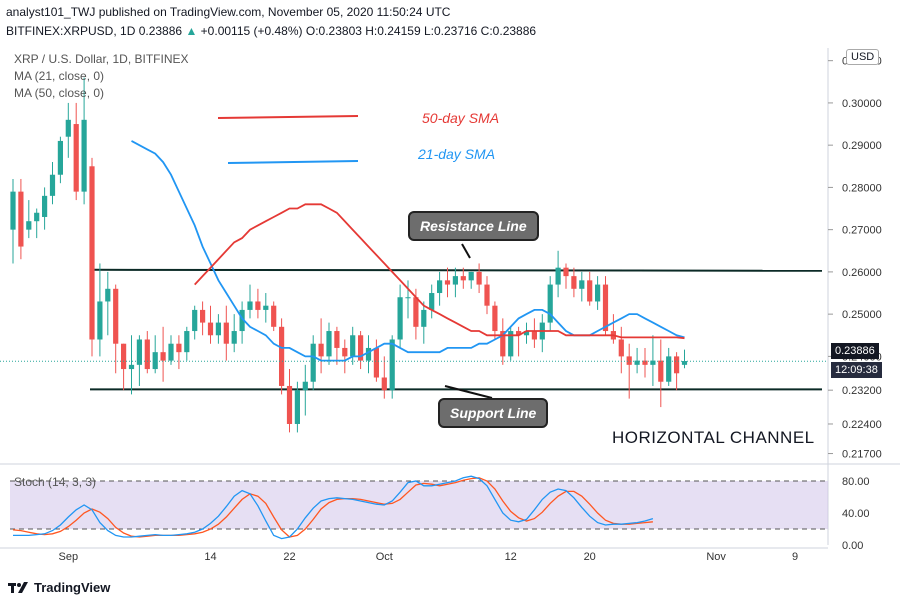 Image resolution: width=900 pixels, height=606 pixels. I want to click on up-arrow-icon: ▲, so click(191, 31).